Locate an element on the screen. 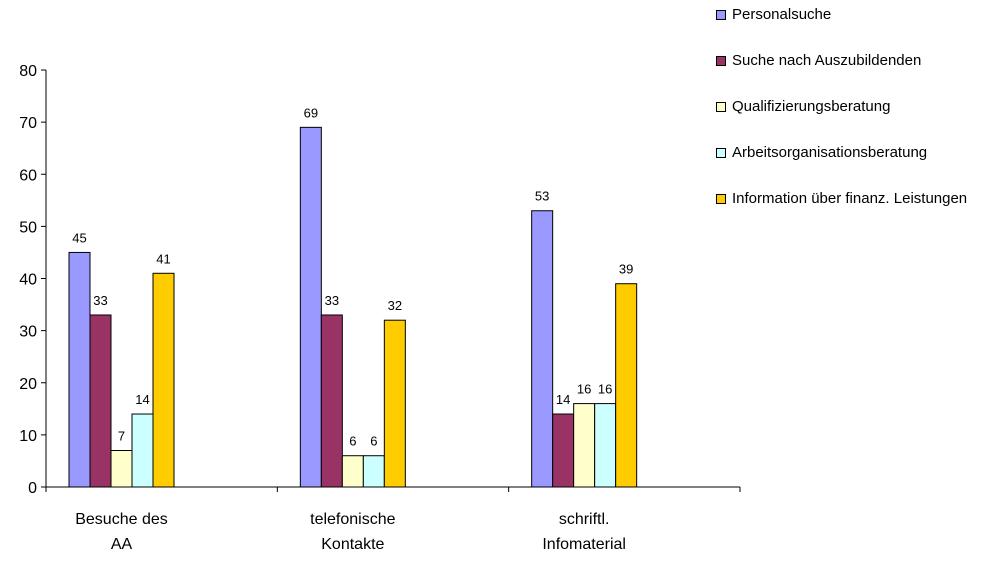 This screenshot has width=984, height=566. legend-label: Arbeitsorganisationsberatung is located at coordinates (830, 152).